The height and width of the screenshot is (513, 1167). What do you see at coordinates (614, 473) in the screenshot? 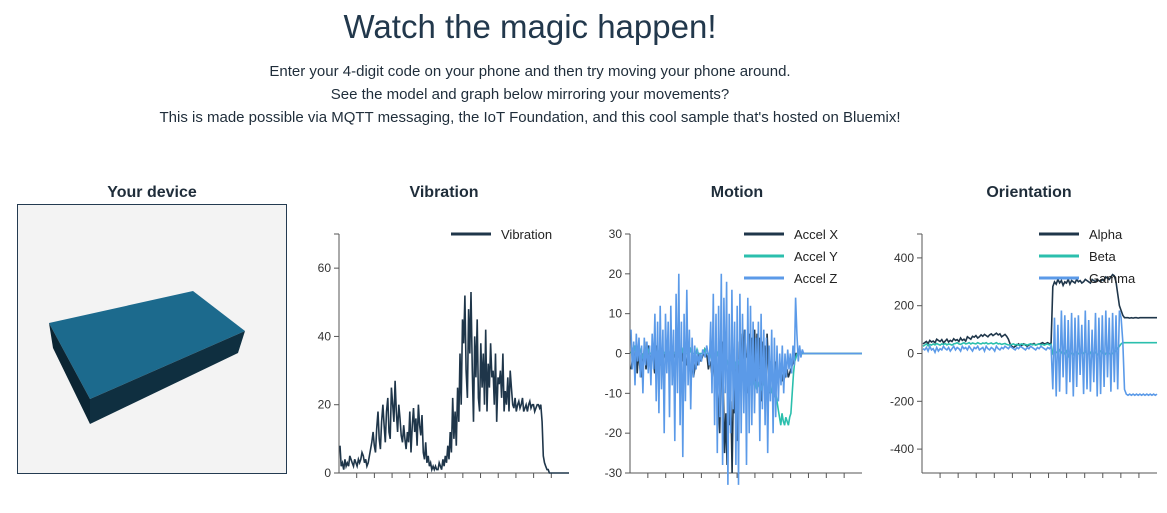
I see `y-tick-label: -30` at bounding box center [614, 473].